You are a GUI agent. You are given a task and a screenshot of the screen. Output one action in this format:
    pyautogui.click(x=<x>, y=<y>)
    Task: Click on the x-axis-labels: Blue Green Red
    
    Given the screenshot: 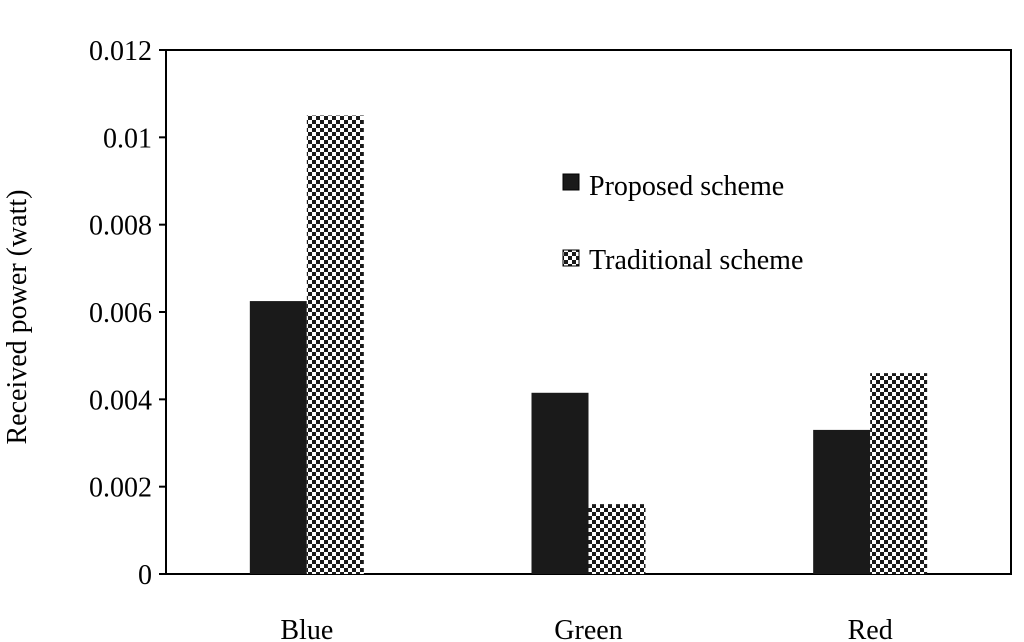 What is the action you would take?
    pyautogui.click(x=586, y=628)
    